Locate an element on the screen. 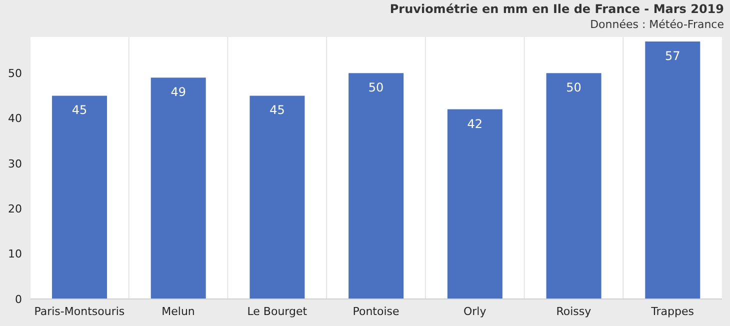 Image resolution: width=730 pixels, height=326 pixels. x-tick-label: Roissy is located at coordinates (574, 311).